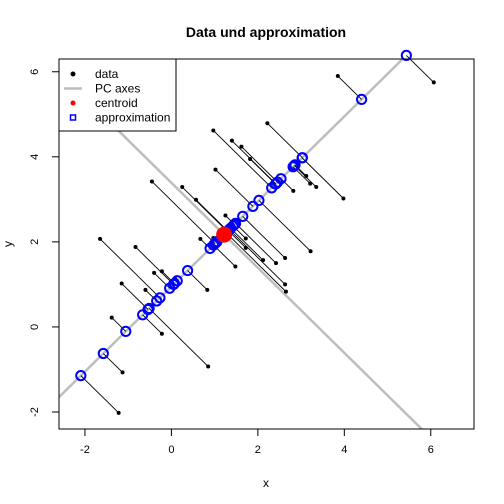 This screenshot has width=504, height=504. I want to click on legend-box, so click(117, 95).